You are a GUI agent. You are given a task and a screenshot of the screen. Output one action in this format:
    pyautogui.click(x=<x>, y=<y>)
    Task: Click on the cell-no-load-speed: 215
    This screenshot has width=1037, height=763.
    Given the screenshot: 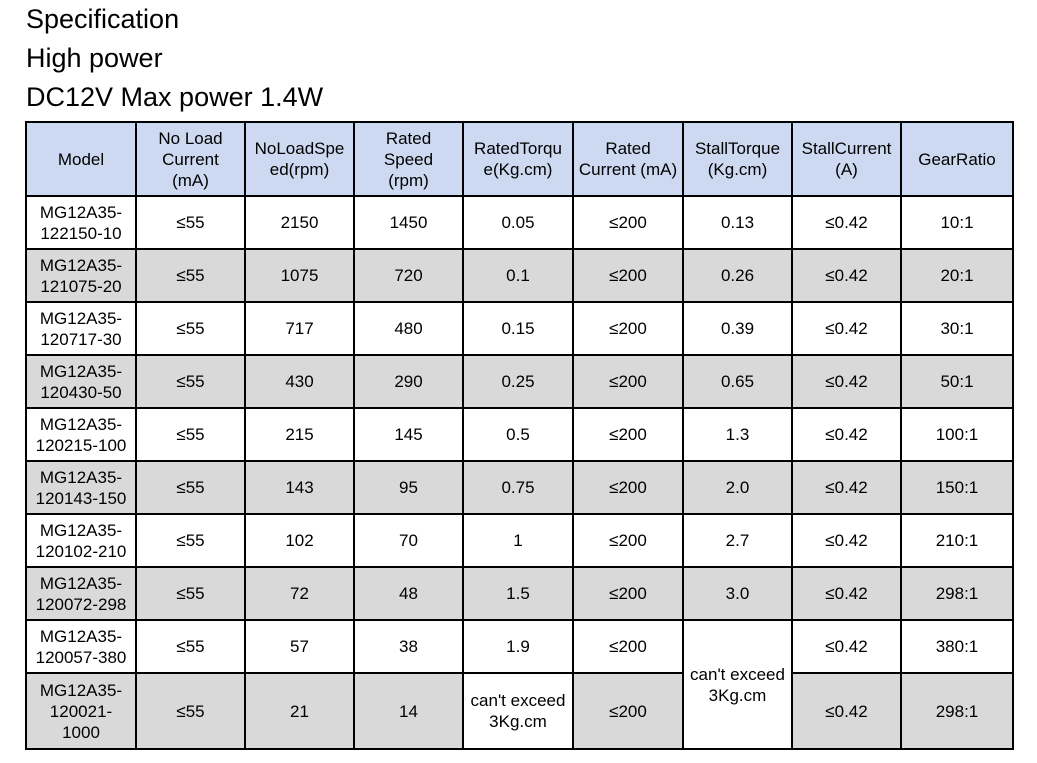 What is the action you would take?
    pyautogui.click(x=299, y=434)
    